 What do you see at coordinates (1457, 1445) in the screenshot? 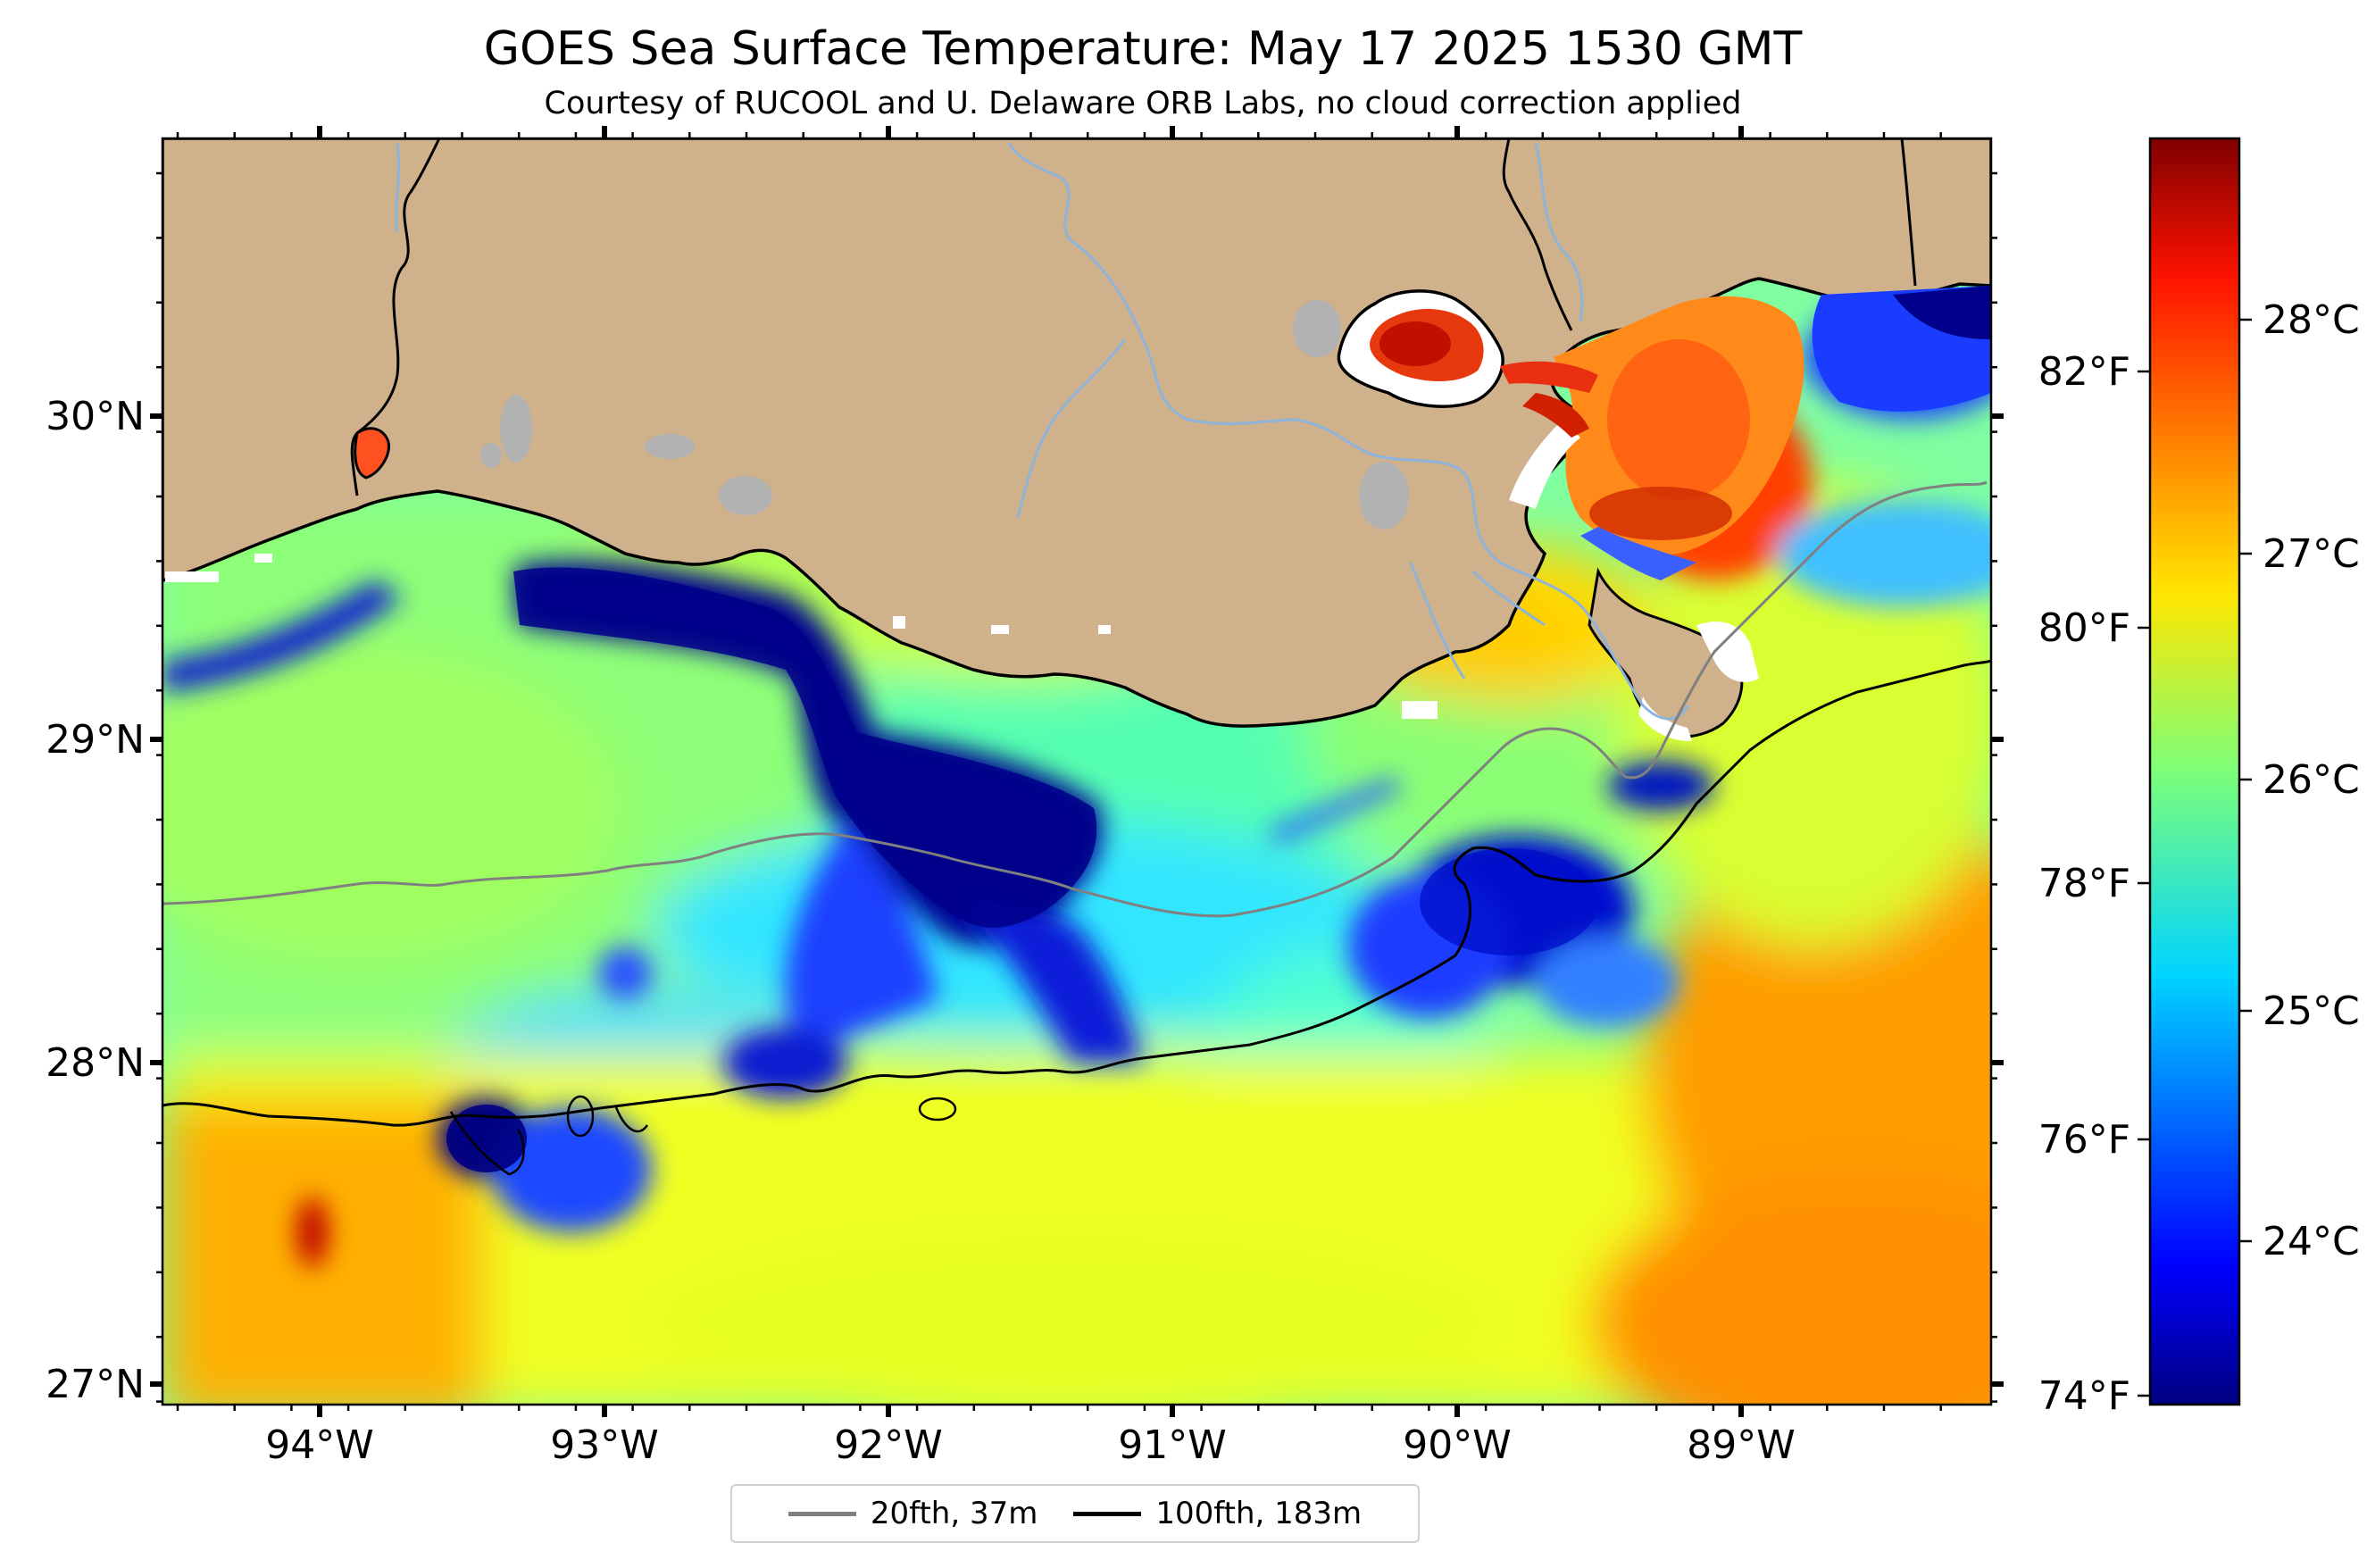
I see `lon-tick-label: 90°W` at bounding box center [1457, 1445].